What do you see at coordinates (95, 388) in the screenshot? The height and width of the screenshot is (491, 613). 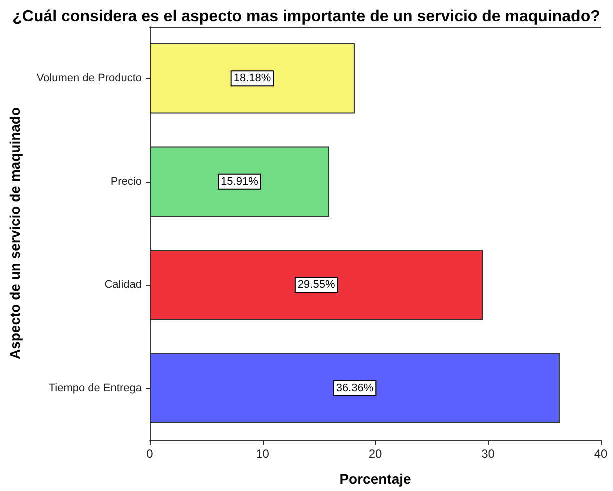 I see `y-tick-label: Tiempo de Entrega` at bounding box center [95, 388].